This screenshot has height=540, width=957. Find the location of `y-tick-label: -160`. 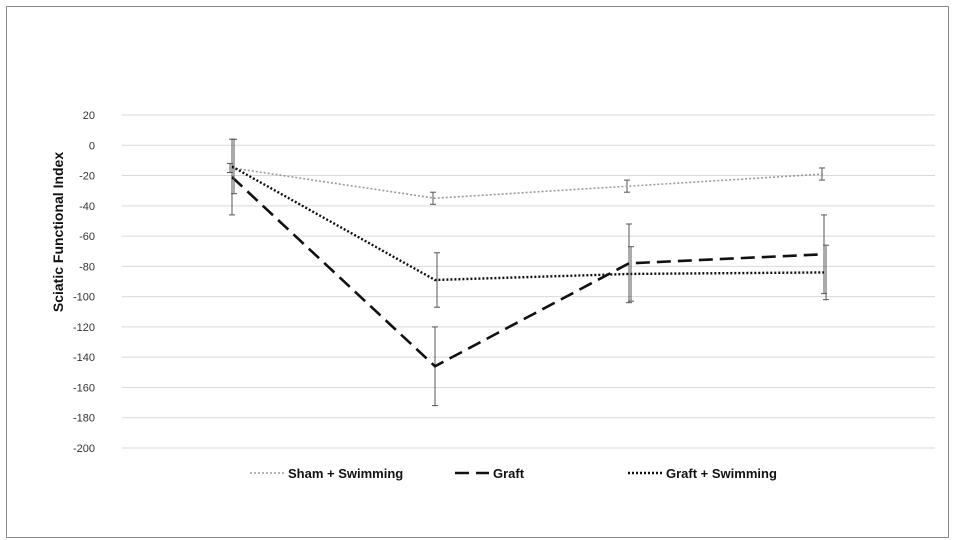

y-tick-label: -160 is located at coordinates (84, 388).